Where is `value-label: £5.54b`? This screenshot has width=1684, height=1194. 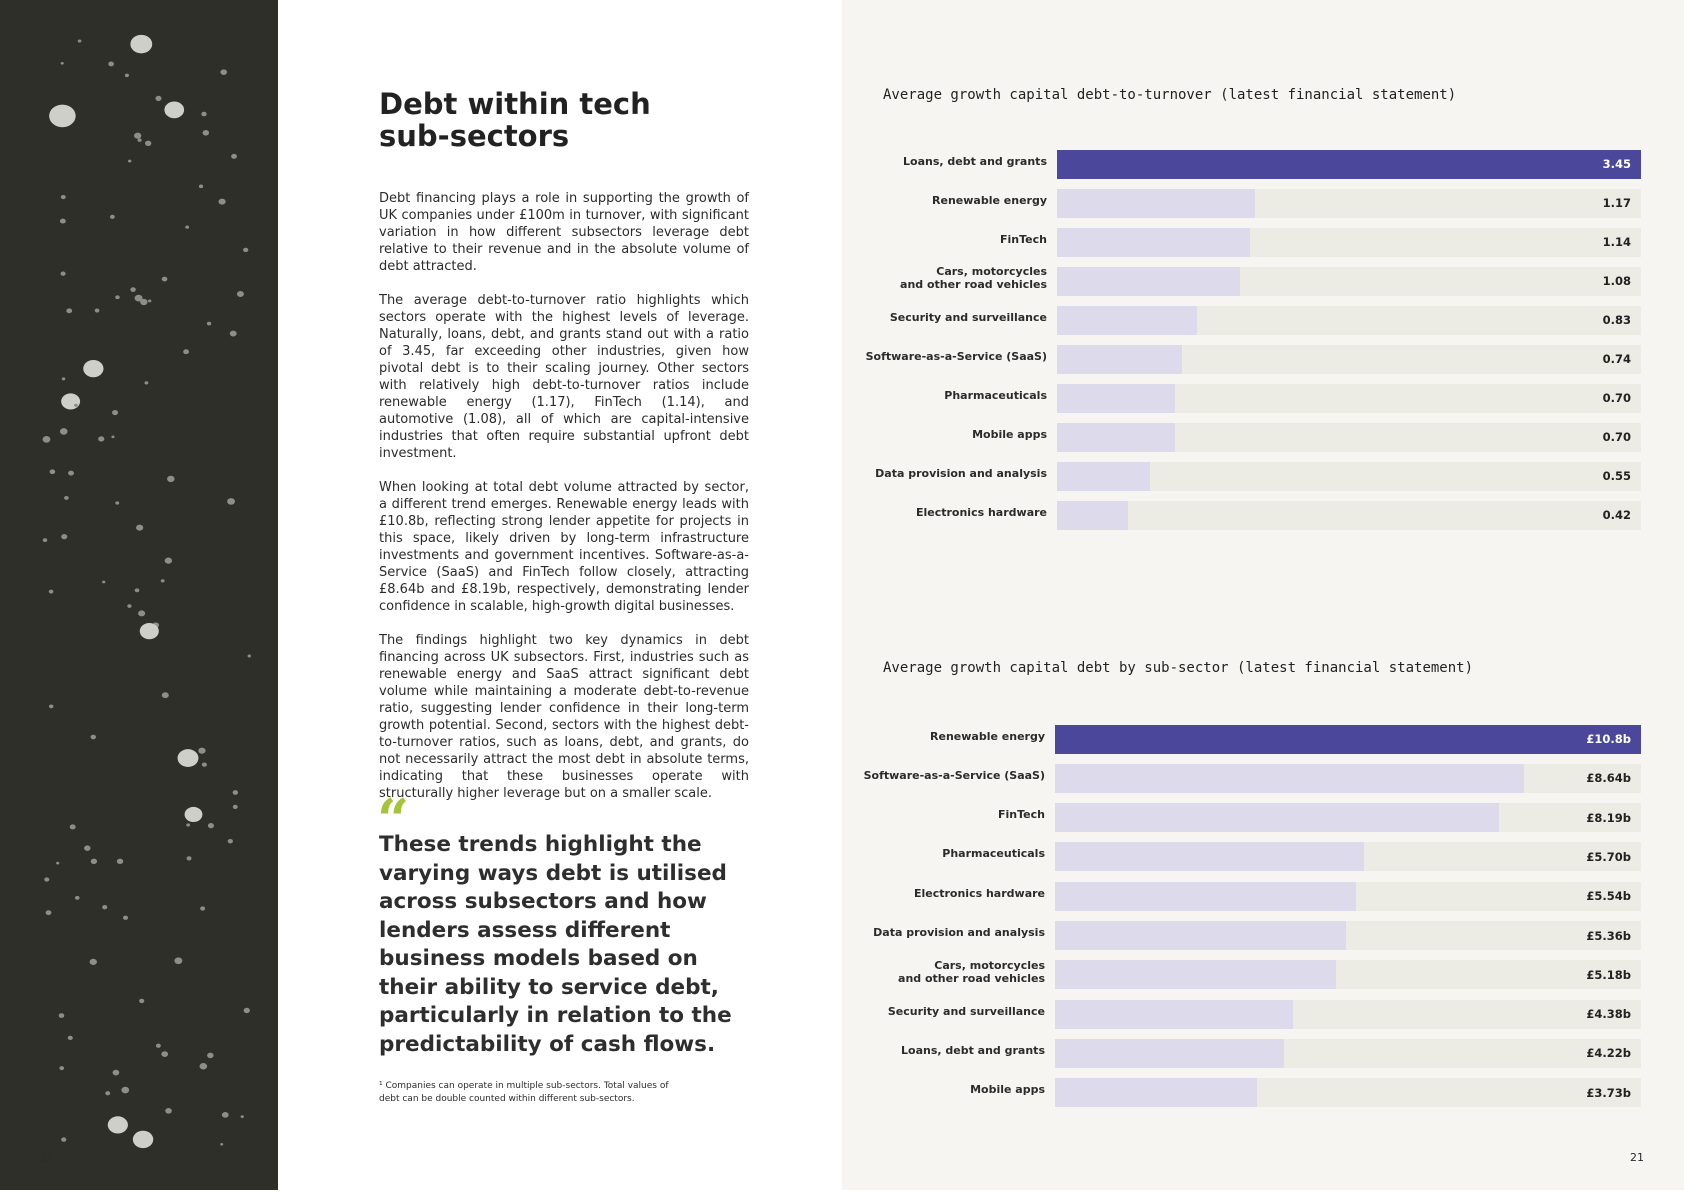
value-label: £5.54b is located at coordinates (1608, 896).